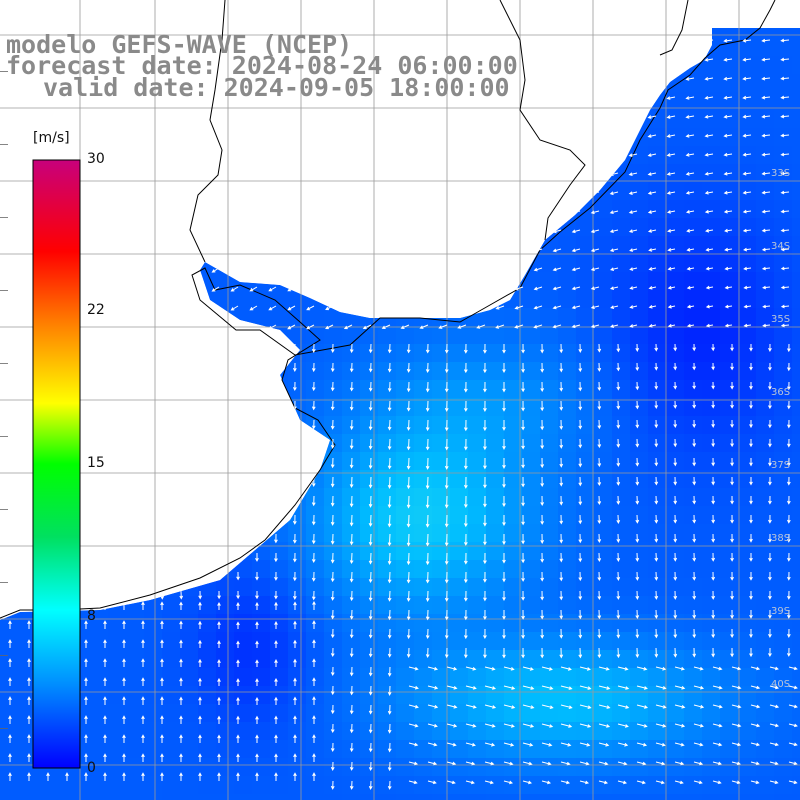 The image size is (800, 800). What do you see at coordinates (51, 138) in the screenshot?
I see `colorbar-unit: [m/s]` at bounding box center [51, 138].